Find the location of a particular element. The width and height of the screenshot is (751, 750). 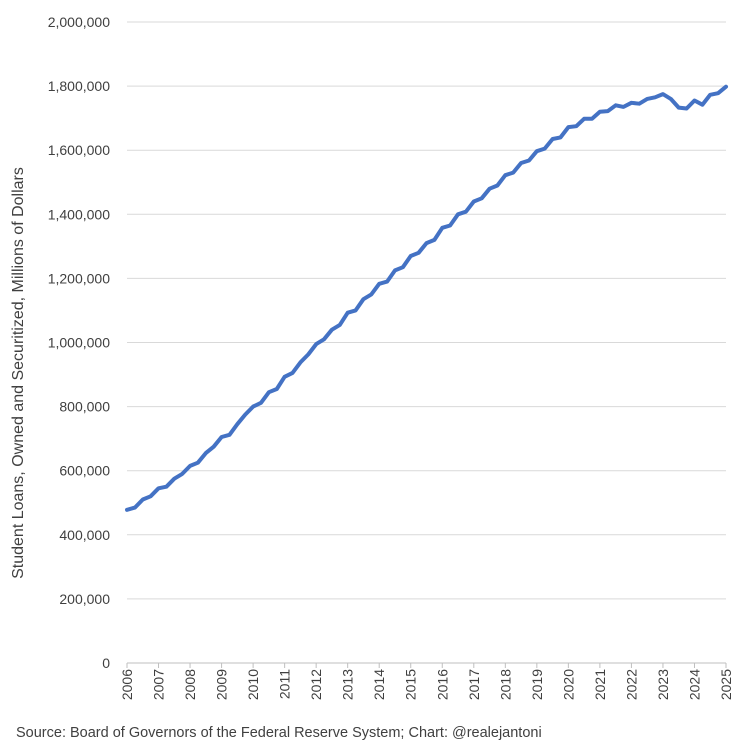

x-tick-label: 2006 is located at coordinates (127, 684).